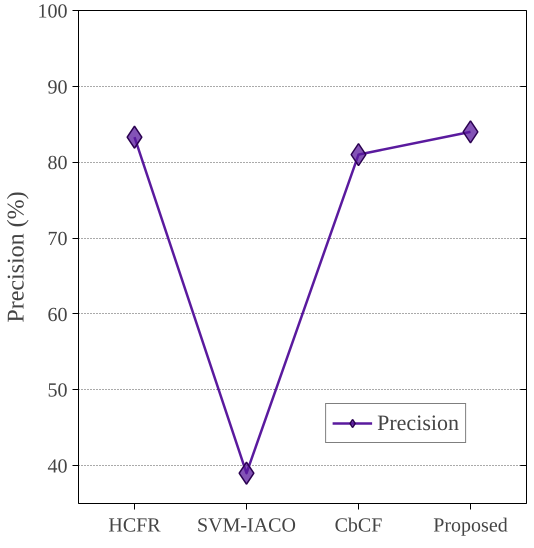 The image size is (534, 548). Describe the element at coordinates (58, 163) in the screenshot. I see `y-tick-label: 80` at that location.